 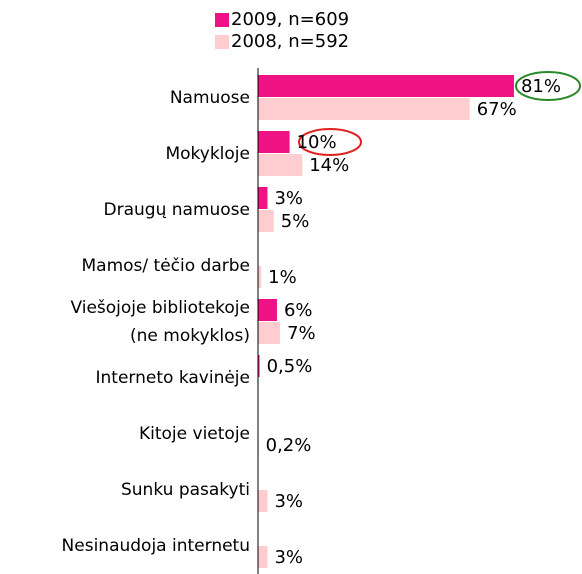 What do you see at coordinates (290, 366) in the screenshot?
I see `value-label: 0,5%` at bounding box center [290, 366].